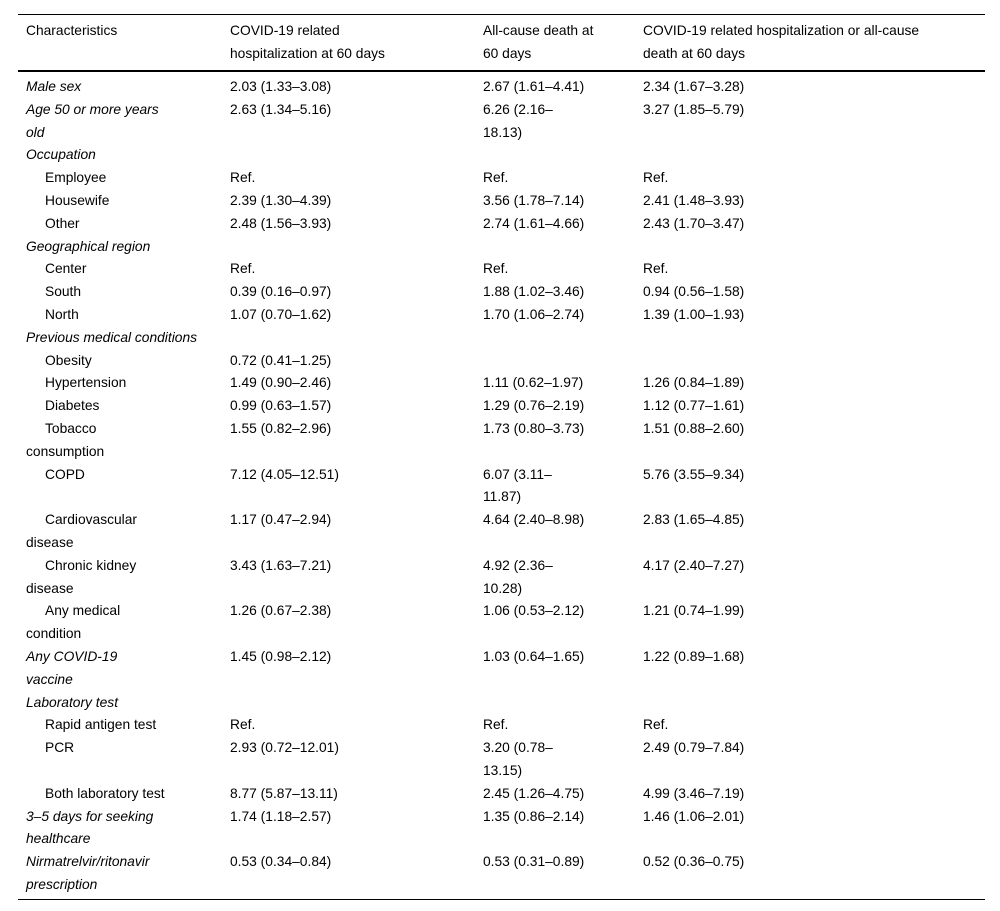 The image size is (1000, 911). I want to click on row-value: 1.88 (1.02–3.46), so click(534, 292).